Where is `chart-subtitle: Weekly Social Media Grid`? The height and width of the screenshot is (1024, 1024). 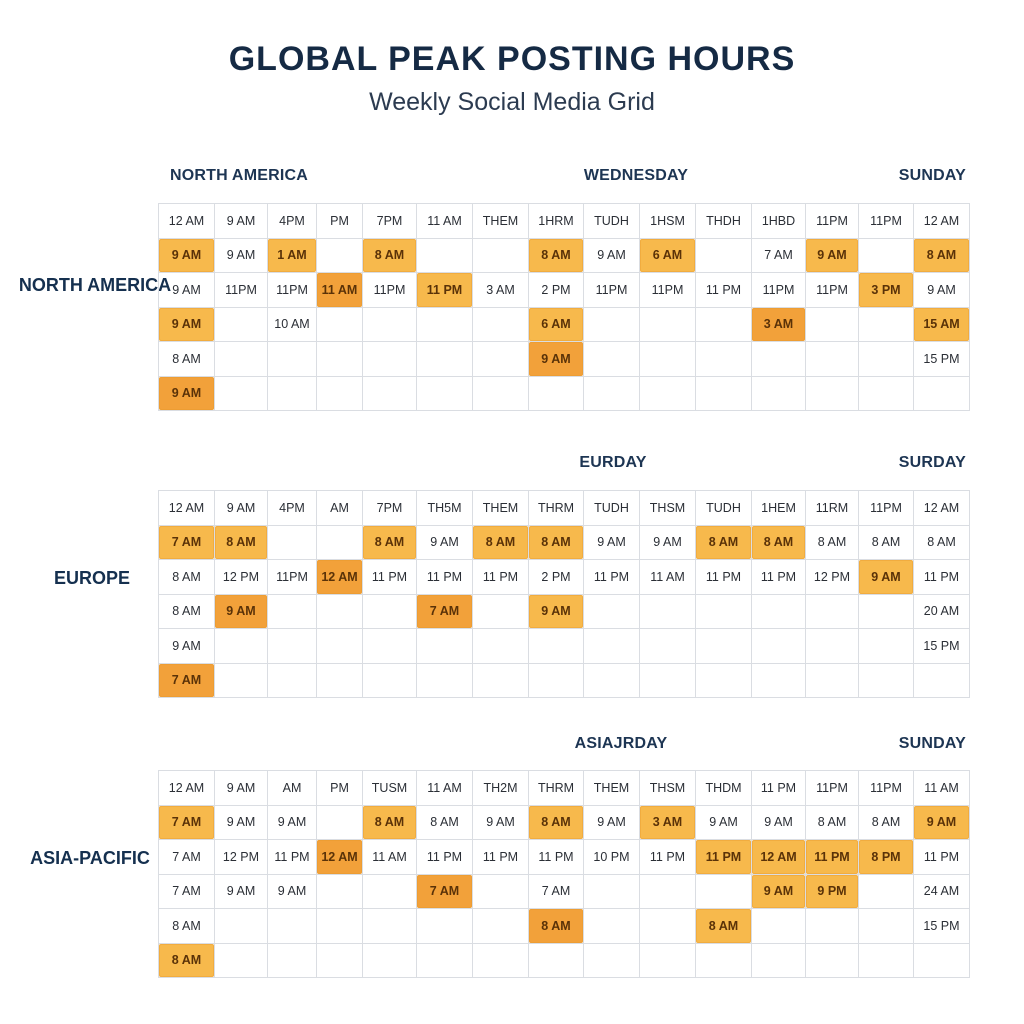
chart-subtitle: Weekly Social Media Grid is located at coordinates (512, 102).